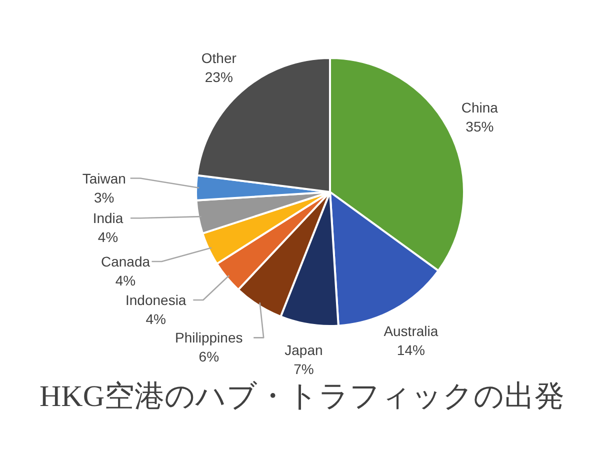  What do you see at coordinates (209, 338) in the screenshot?
I see `slice-label: Philippines` at bounding box center [209, 338].